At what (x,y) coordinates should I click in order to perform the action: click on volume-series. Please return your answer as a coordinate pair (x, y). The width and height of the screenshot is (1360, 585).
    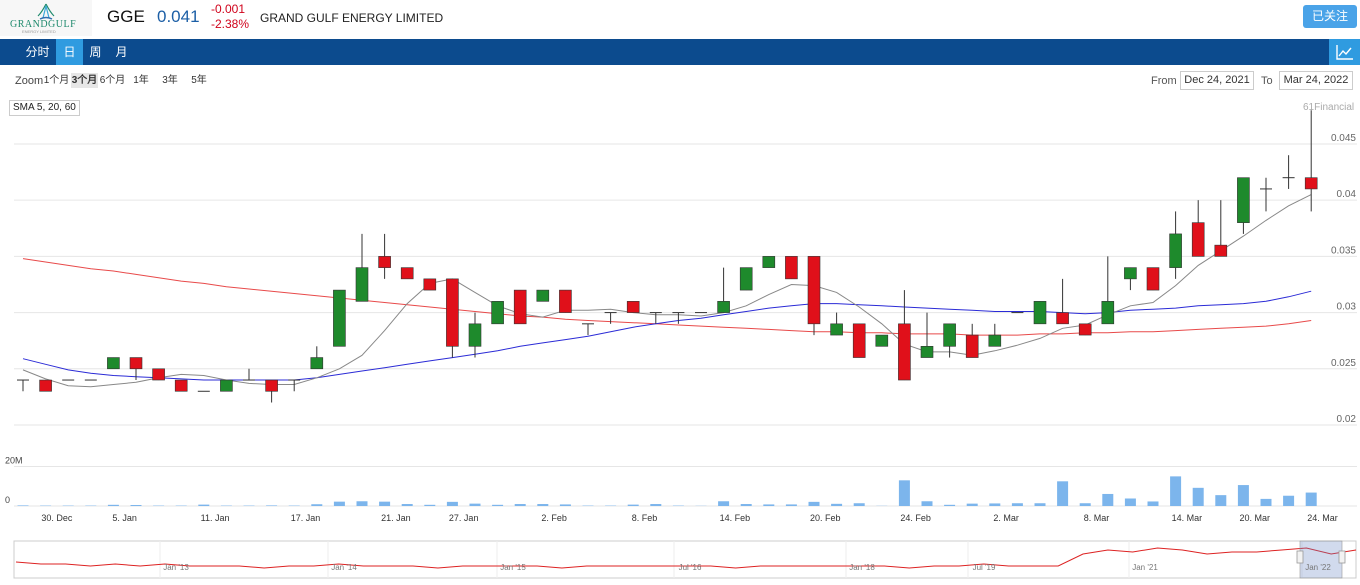
    Looking at the image, I should click on (667, 491).